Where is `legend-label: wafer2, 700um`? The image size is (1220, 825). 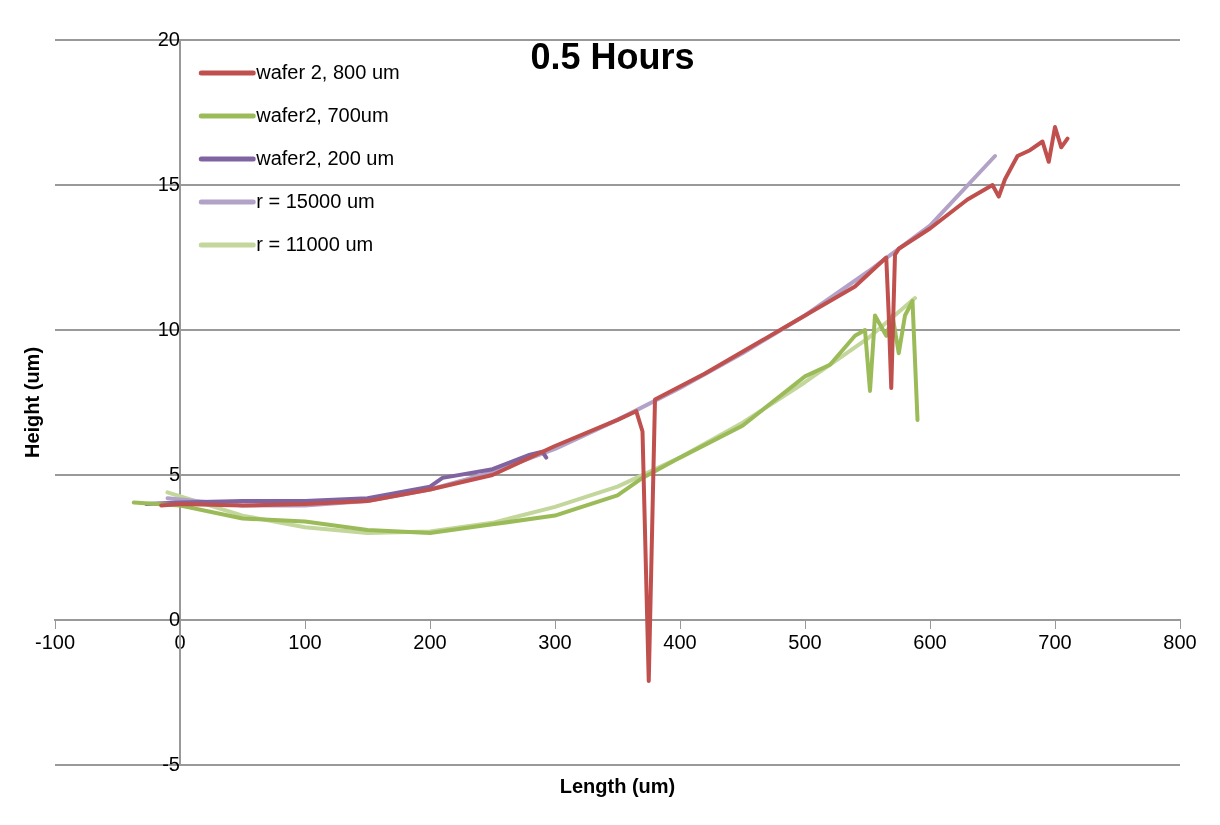
legend-label: wafer2, 700um is located at coordinates (322, 114).